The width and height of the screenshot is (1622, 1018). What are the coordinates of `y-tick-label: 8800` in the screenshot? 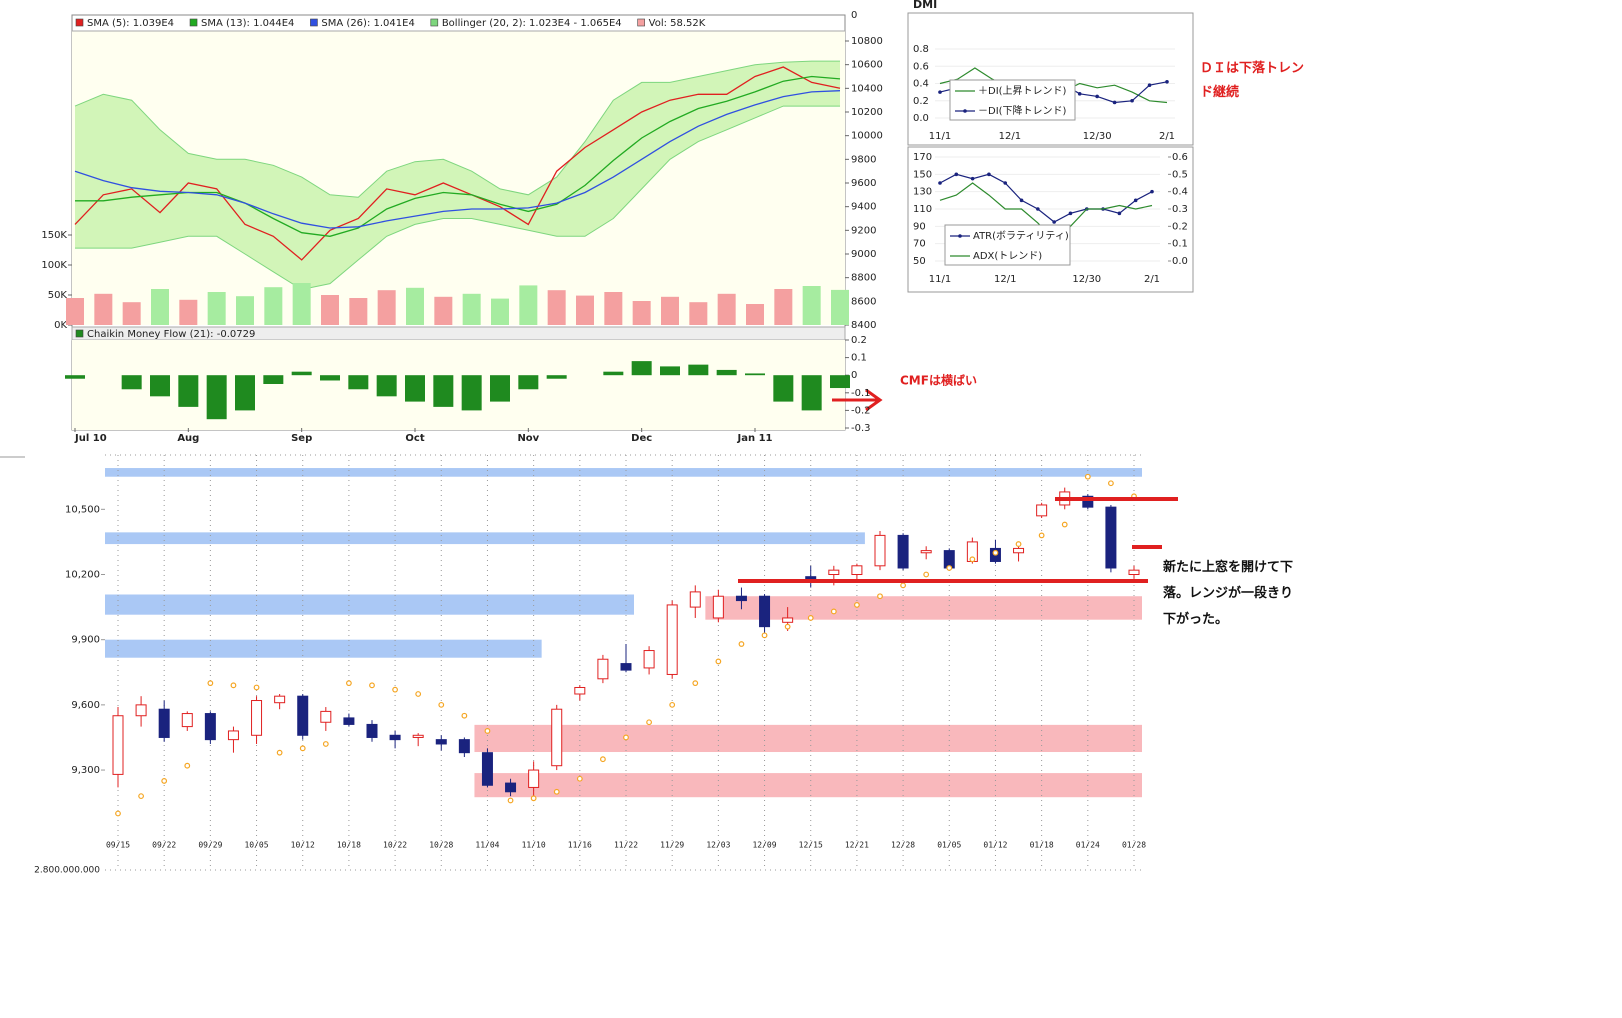 It's located at (863, 278).